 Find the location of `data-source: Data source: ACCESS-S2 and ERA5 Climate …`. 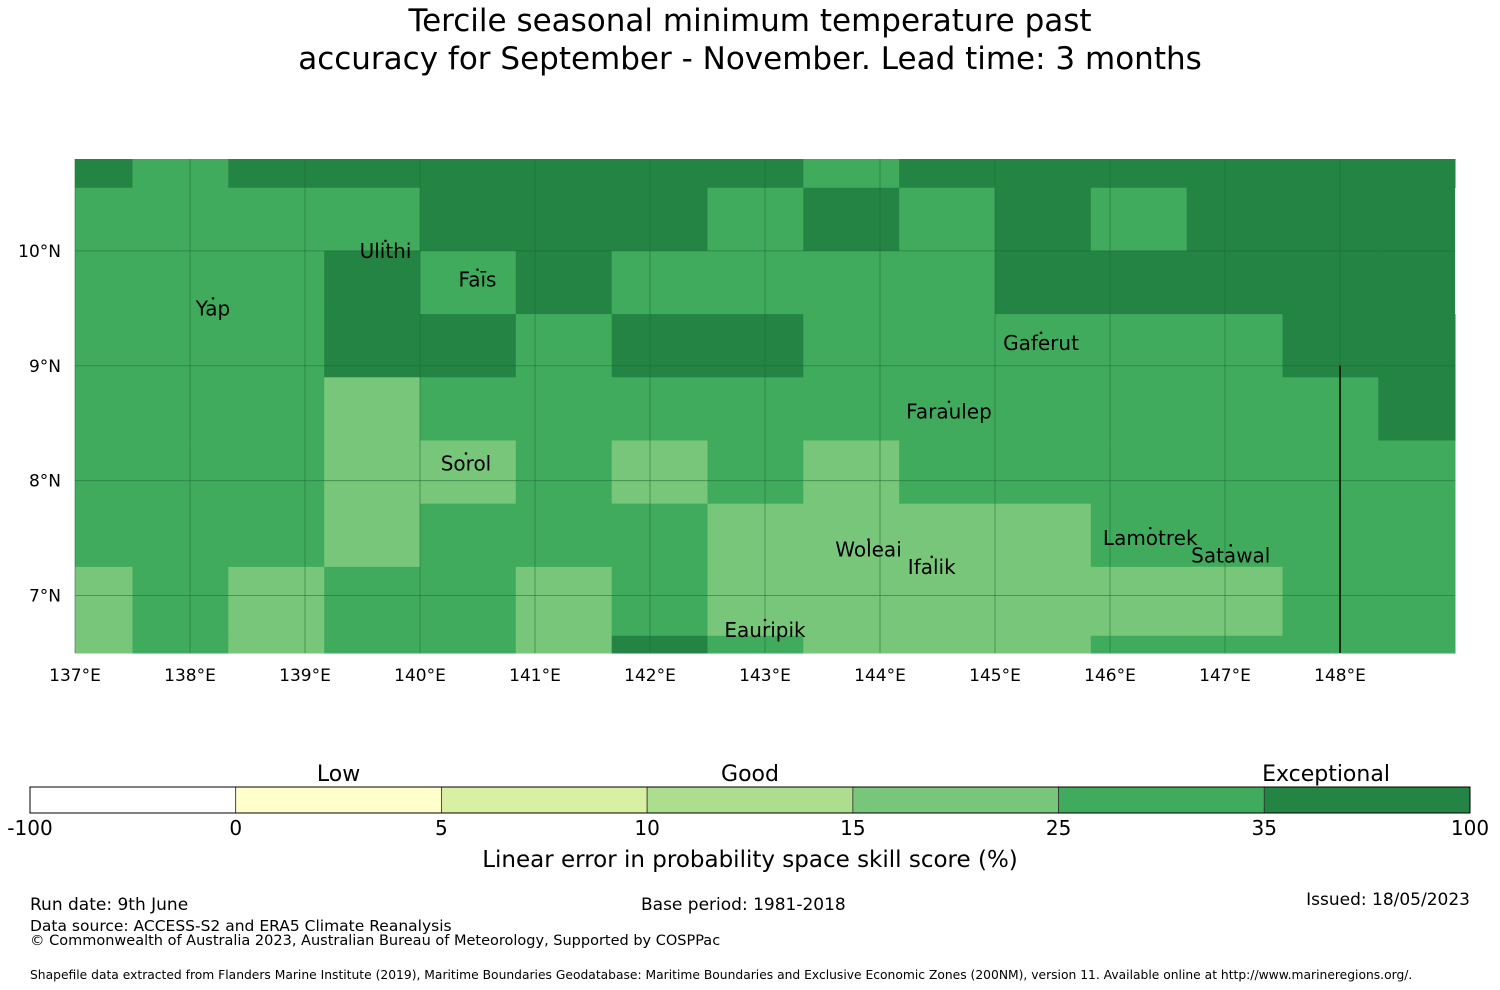

data-source: Data source: ACCESS-S2 and ERA5 Climate … is located at coordinates (241, 926).